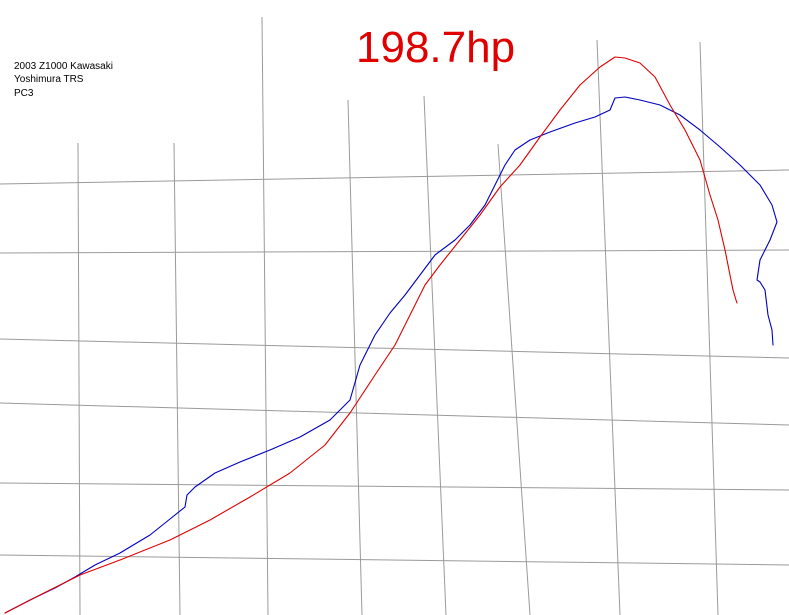  What do you see at coordinates (435, 47) in the screenshot?
I see `chart-title: 198.7hp` at bounding box center [435, 47].